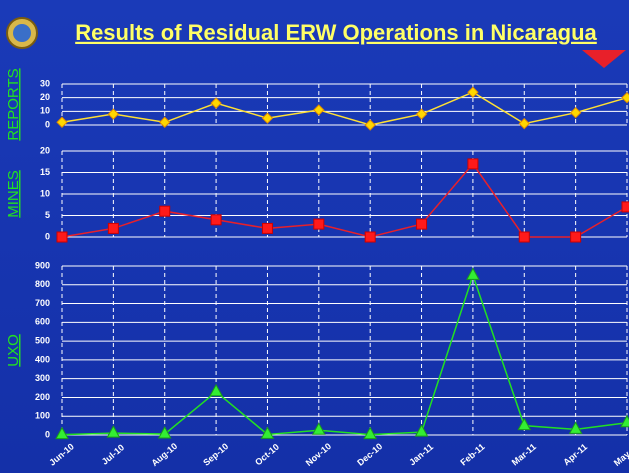 The width and height of the screenshot is (629, 473). I want to click on y-tick-label: 800, so click(42, 284).